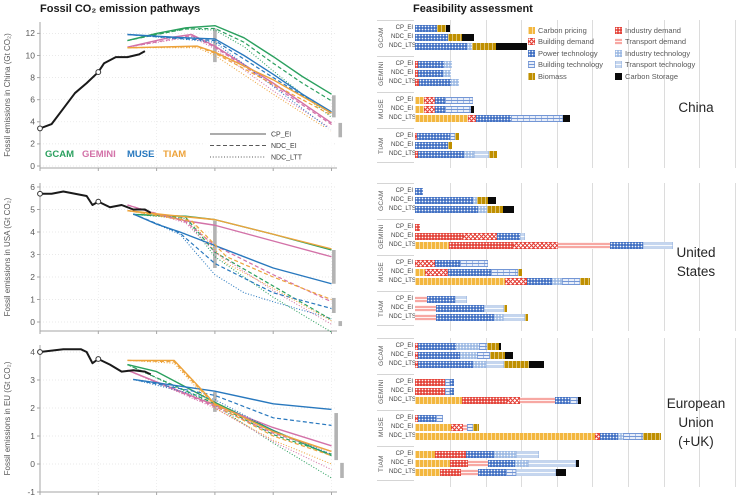 This screenshot has height=498, width=754. I want to click on bar-row-United States-TIAM-NDC_EI: NDC_EI, so click(565, 308).